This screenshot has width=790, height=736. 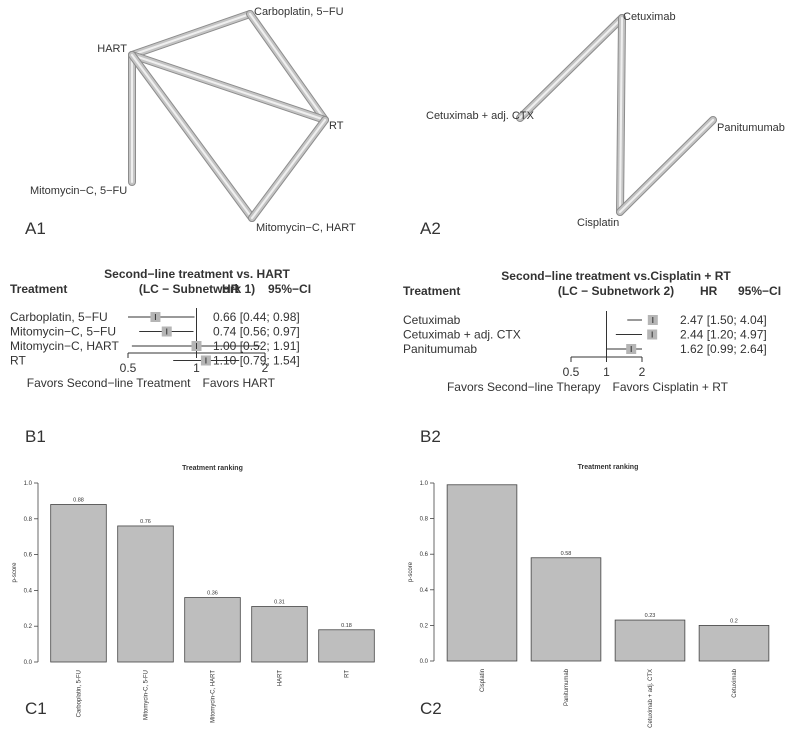 I want to click on forest-row-value: 1.10 [0.79; 1.54], so click(x=256, y=361).